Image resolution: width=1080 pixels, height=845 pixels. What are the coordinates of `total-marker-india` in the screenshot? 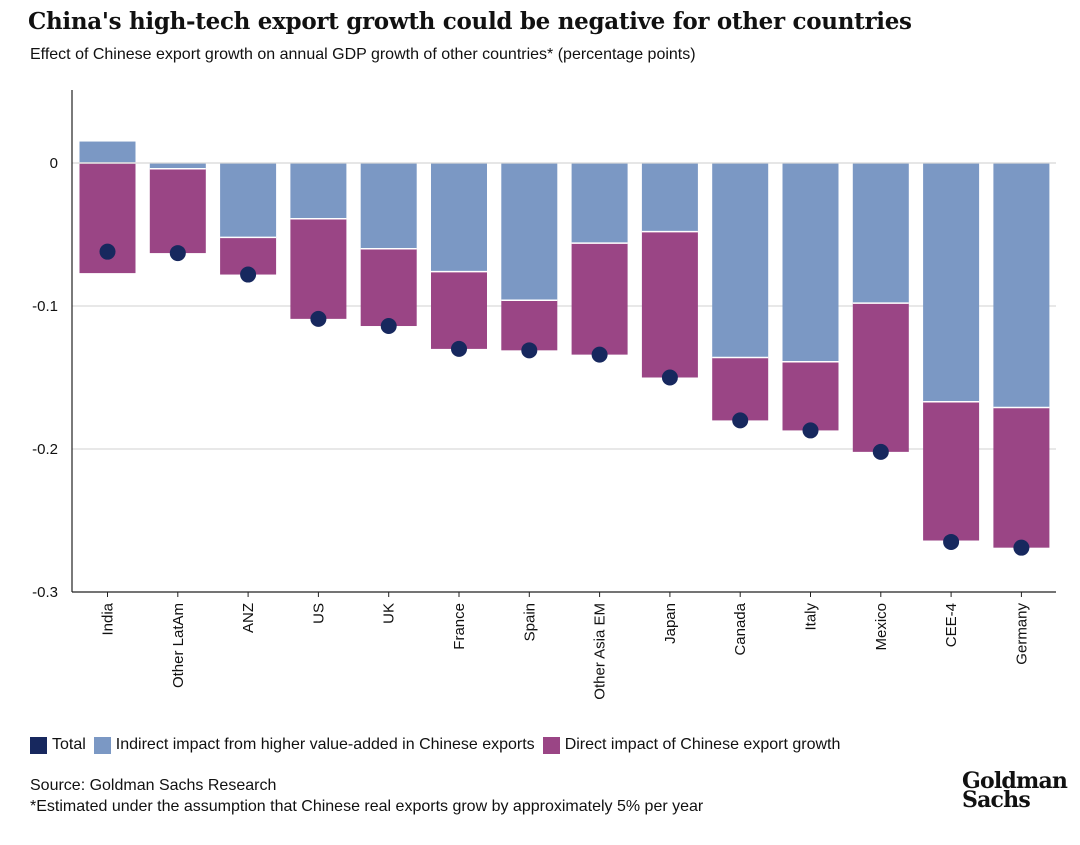 It's located at (107, 251).